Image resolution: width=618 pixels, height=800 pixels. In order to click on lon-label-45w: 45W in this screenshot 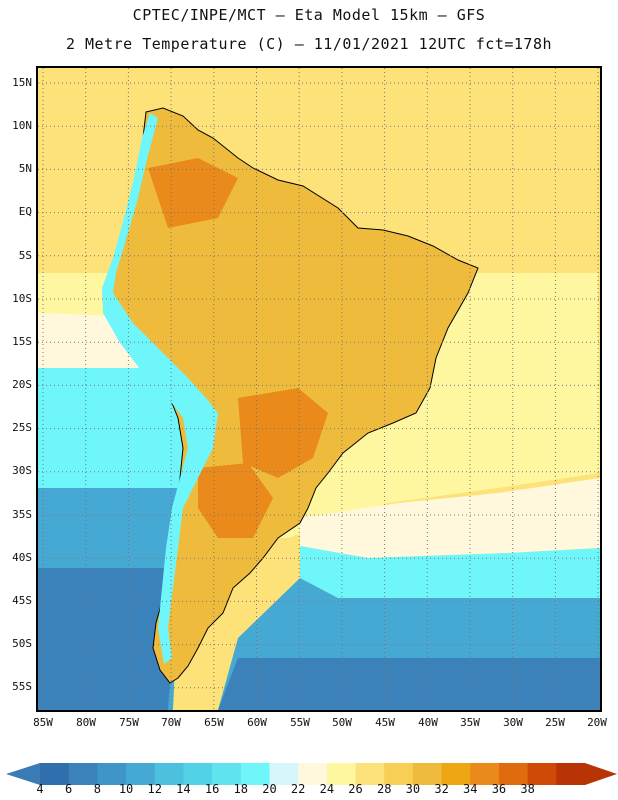, I will do `click(385, 722)`.